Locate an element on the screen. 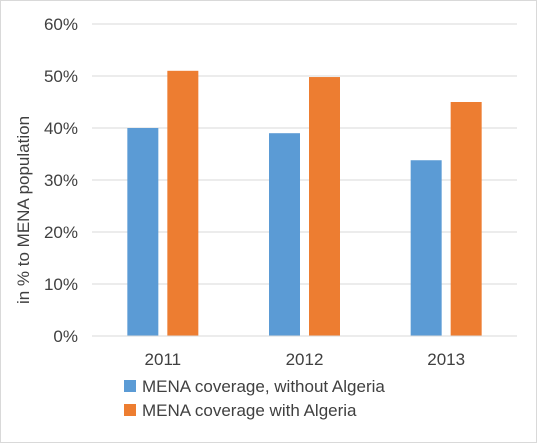 This screenshot has height=443, width=537. bar-without-algeria-2011 is located at coordinates (143, 232).